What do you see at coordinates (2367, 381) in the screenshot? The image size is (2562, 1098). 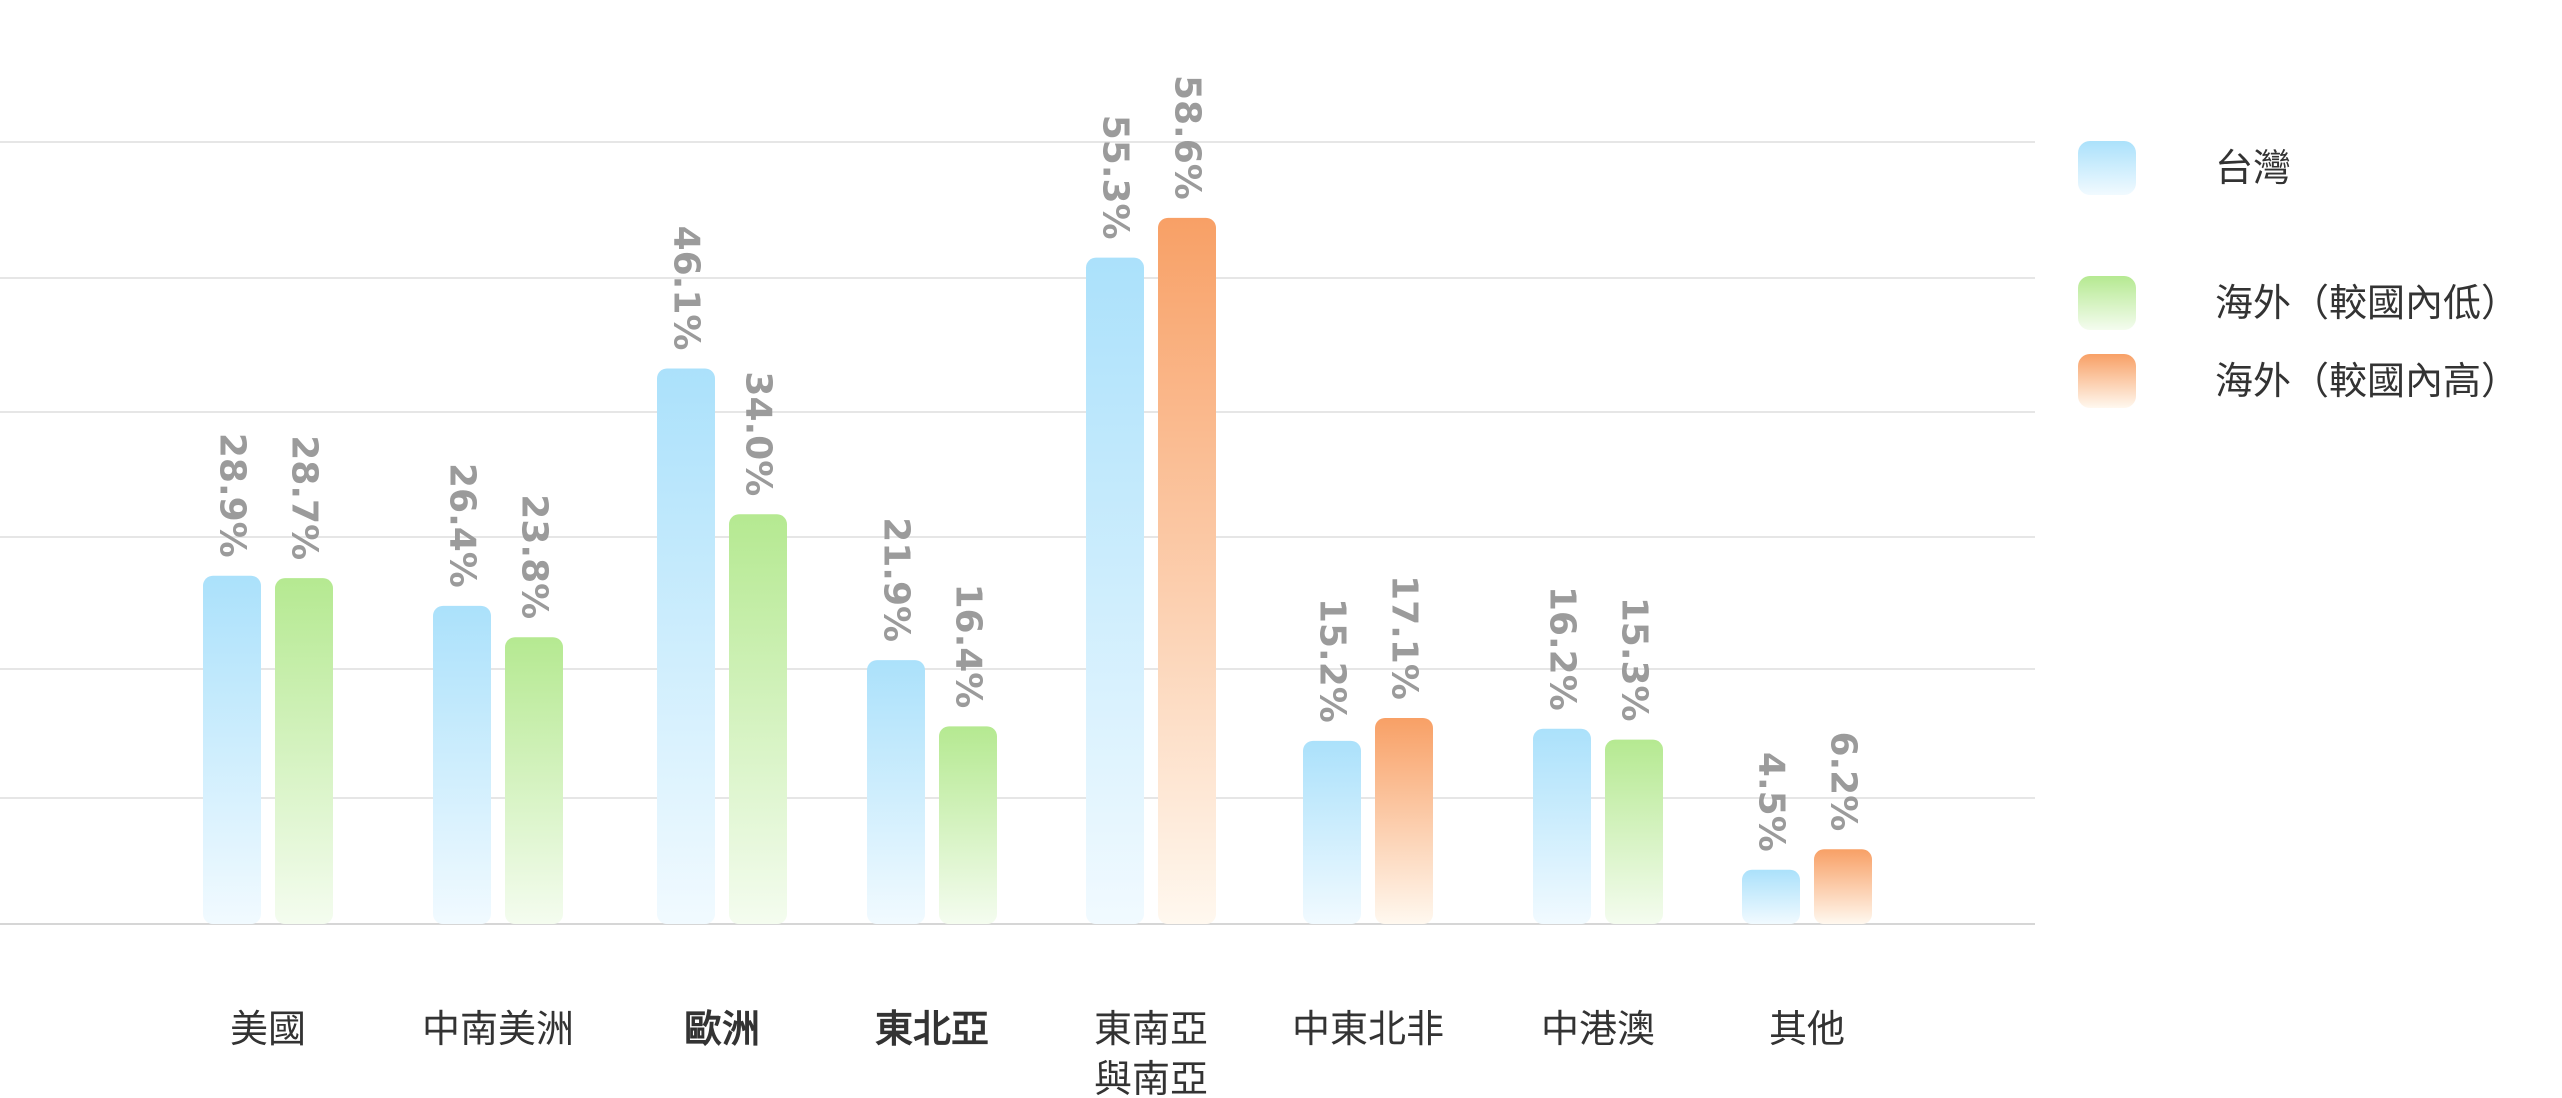 I see `legend-label: 海外（較國內高）` at bounding box center [2367, 381].